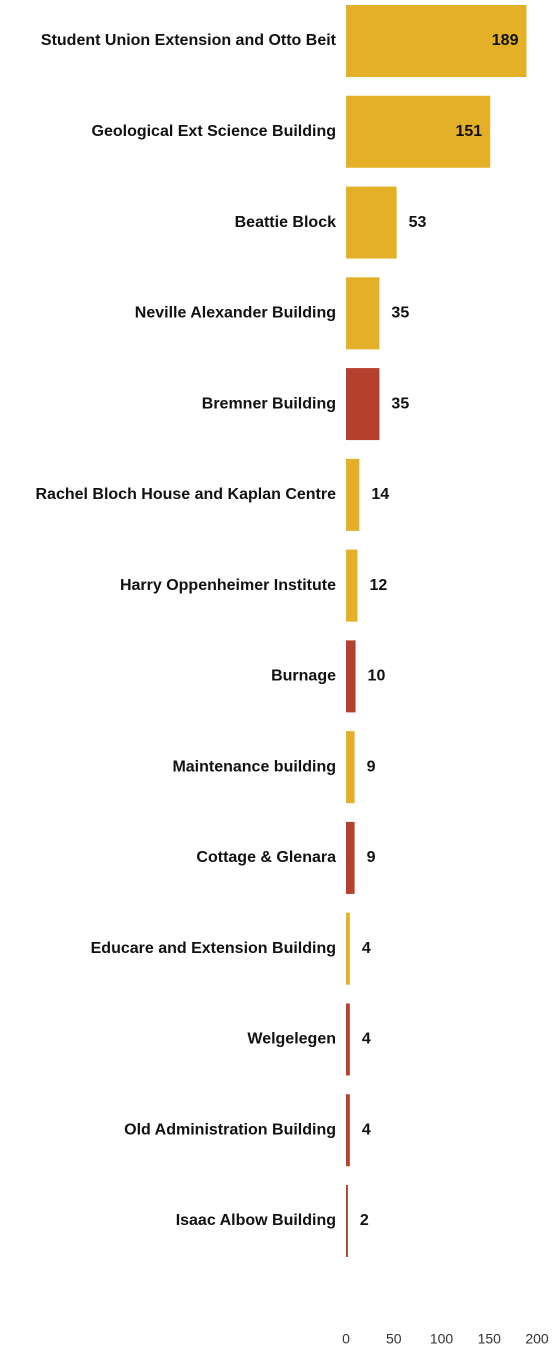 The height and width of the screenshot is (1350, 552). Describe the element at coordinates (256, 1220) in the screenshot. I see `category-label: Isaac Albow Building` at that location.